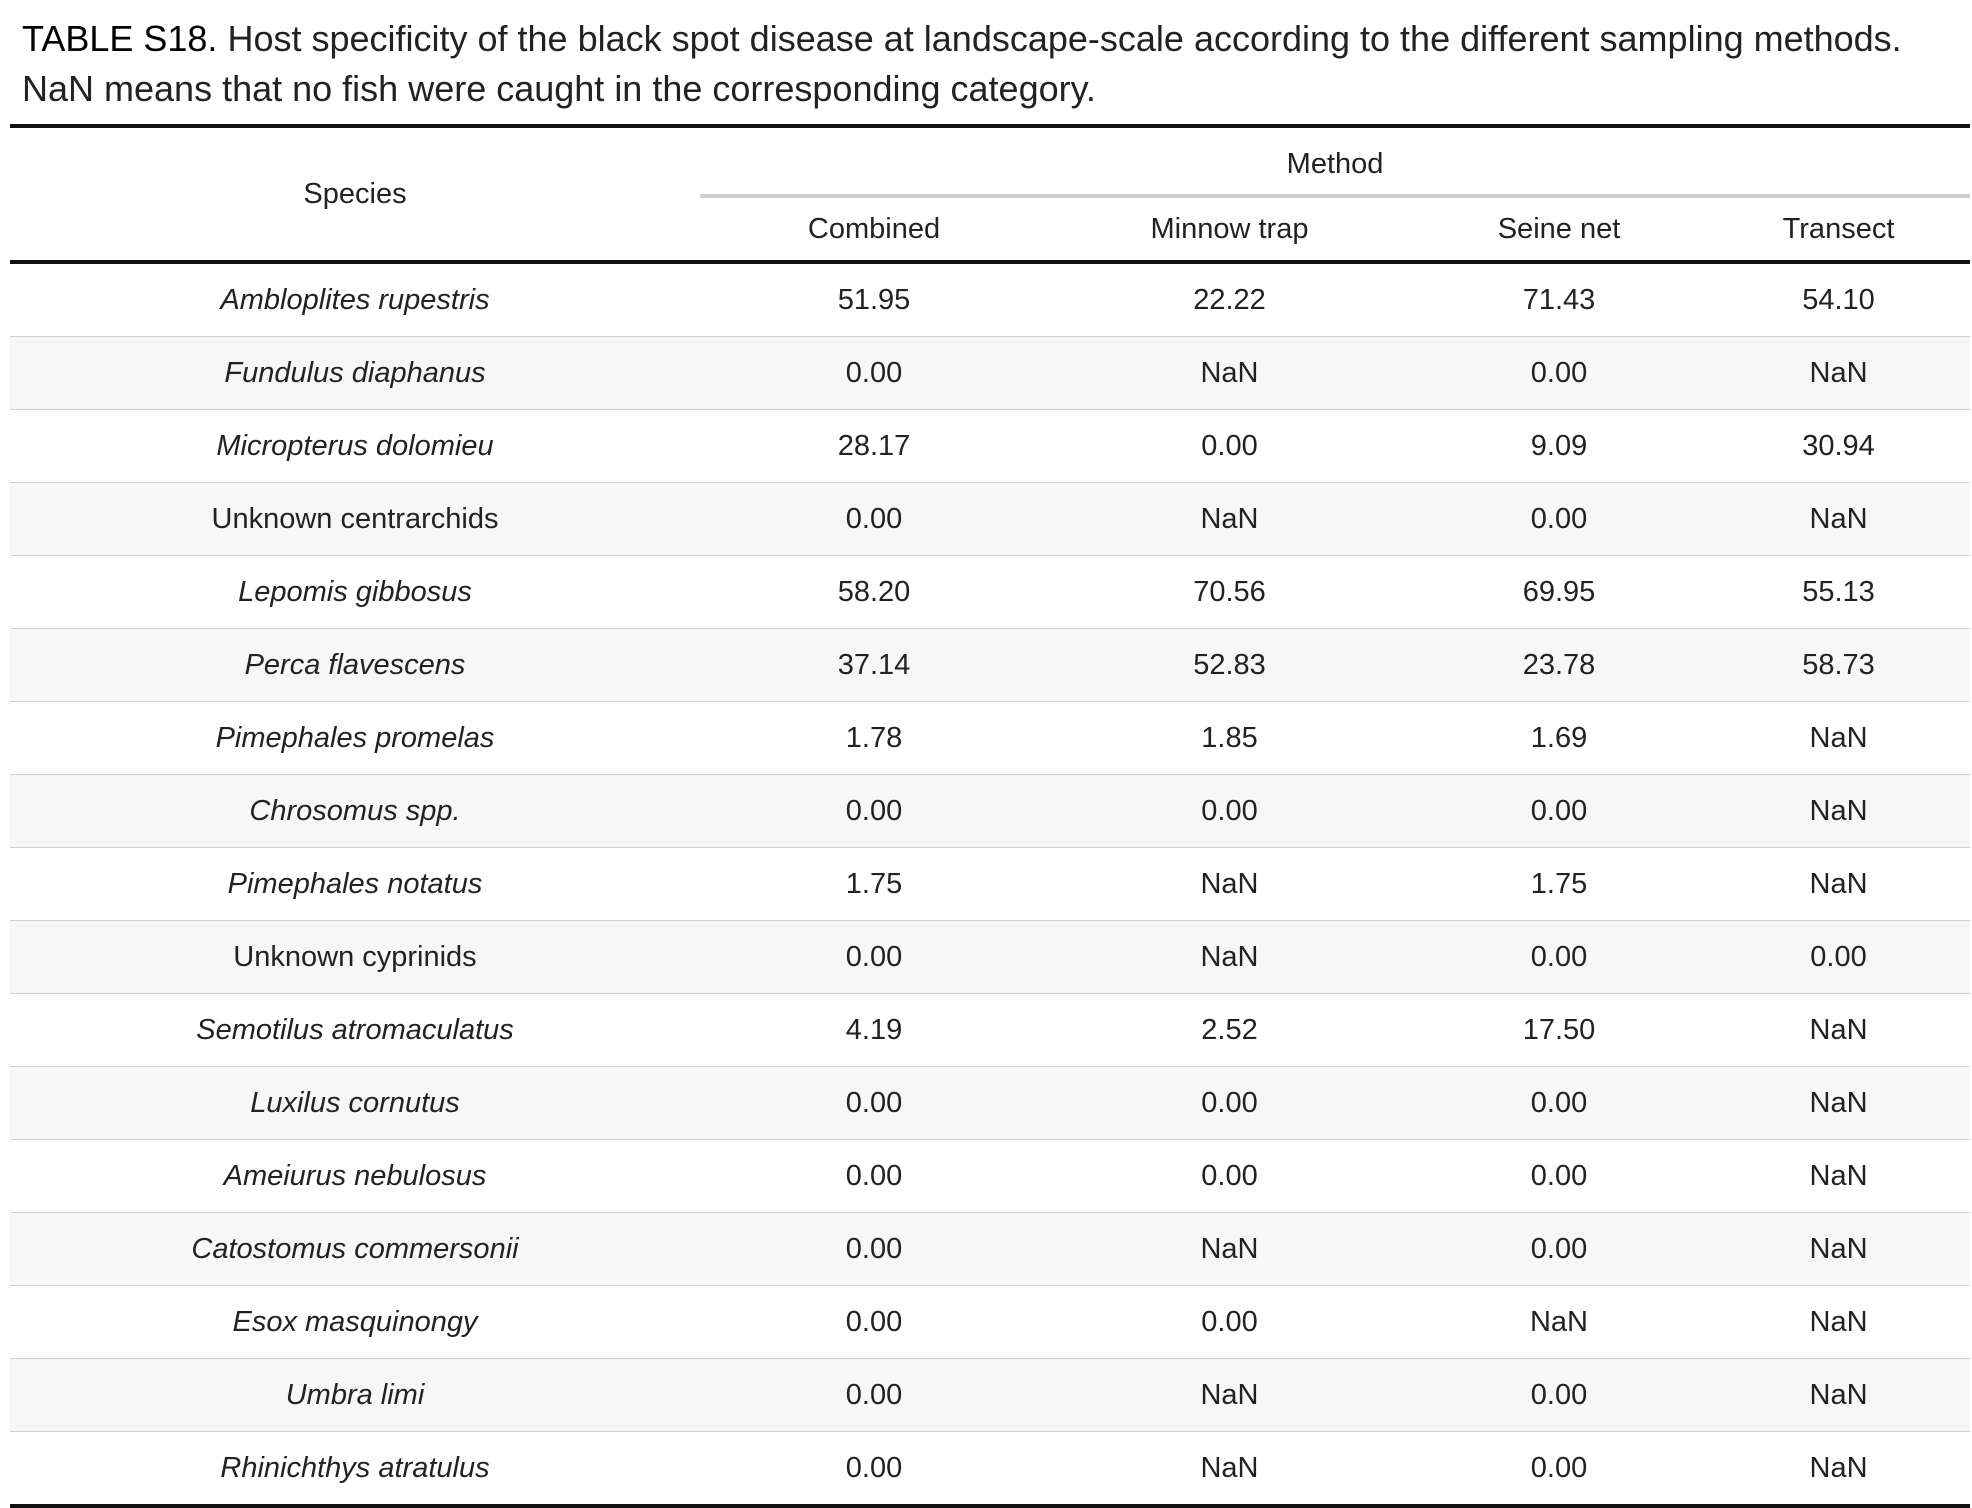  What do you see at coordinates (874, 665) in the screenshot?
I see `value-cell-combined: 37.14` at bounding box center [874, 665].